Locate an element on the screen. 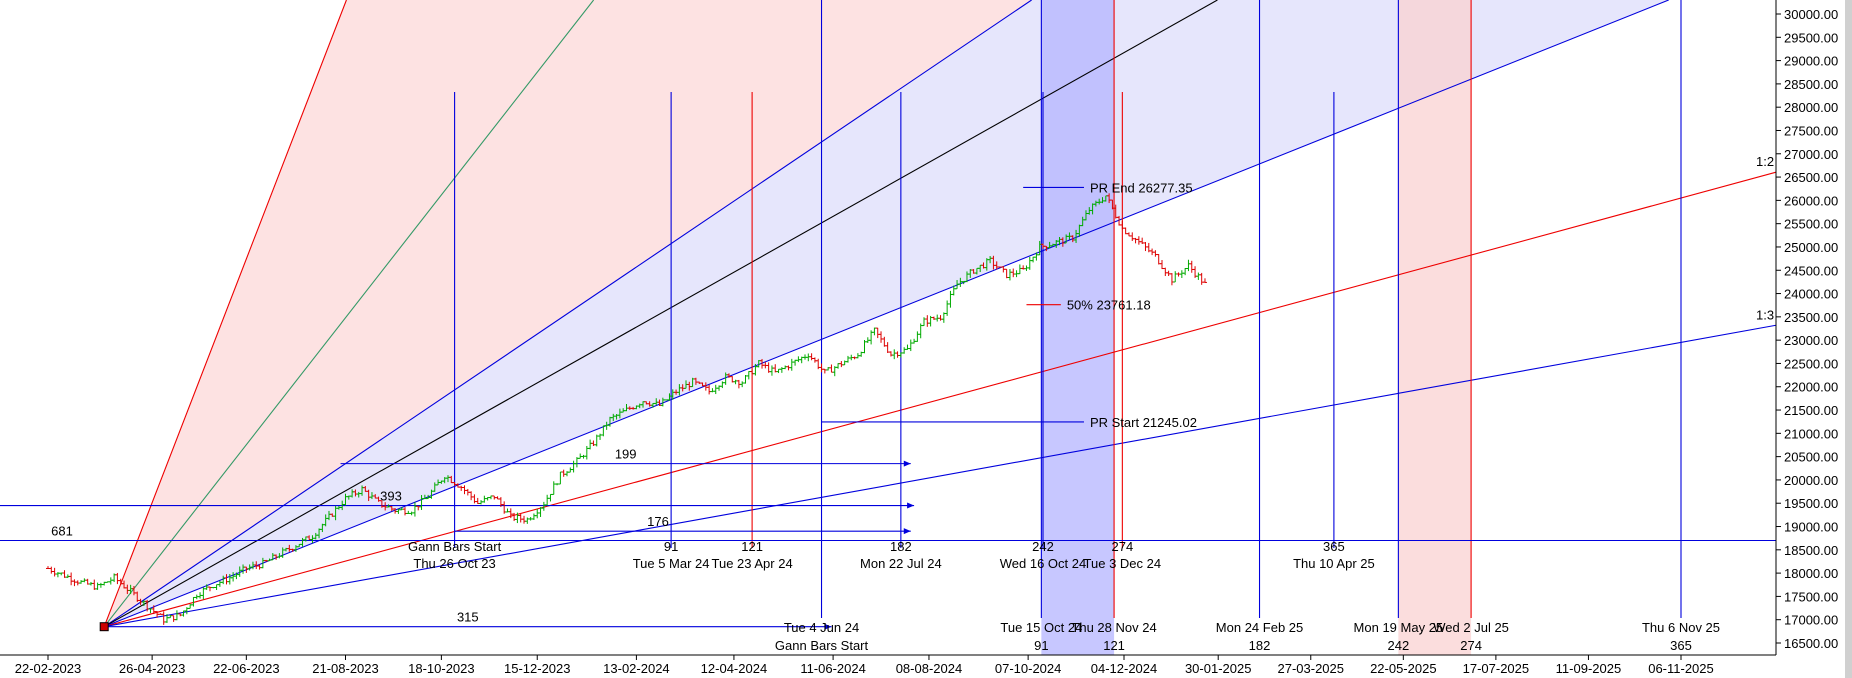  cycle-date-label: Tue 23 Apr 24 is located at coordinates (752, 563).